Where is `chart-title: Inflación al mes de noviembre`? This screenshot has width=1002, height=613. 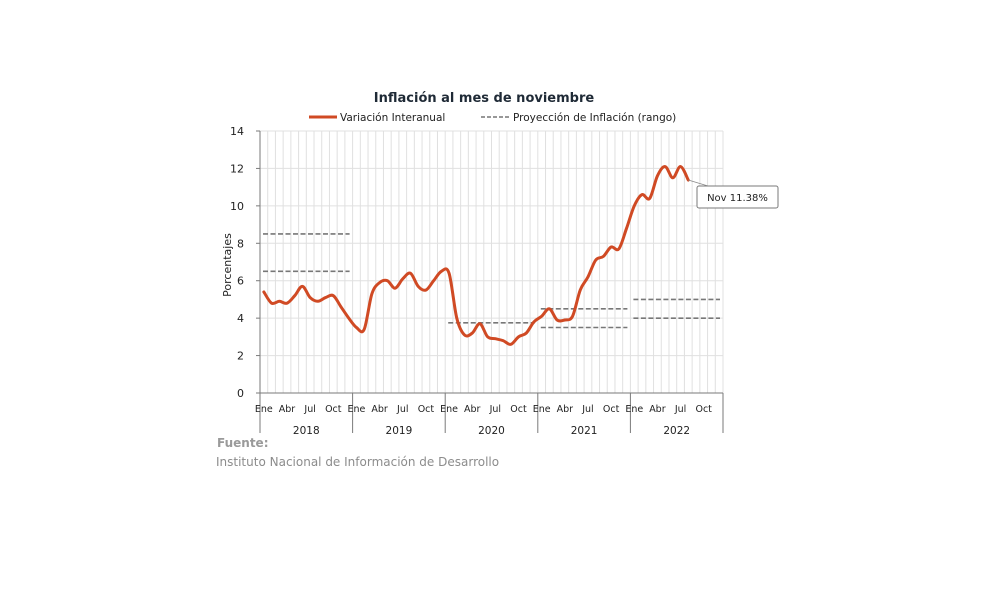
chart-title: Inflación al mes de noviembre is located at coordinates (484, 98).